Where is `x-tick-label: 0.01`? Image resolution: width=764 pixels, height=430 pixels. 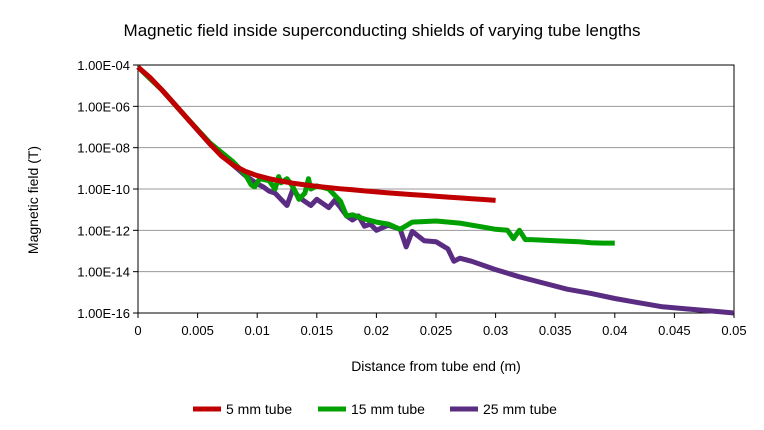
x-tick-label: 0.01 is located at coordinates (257, 330).